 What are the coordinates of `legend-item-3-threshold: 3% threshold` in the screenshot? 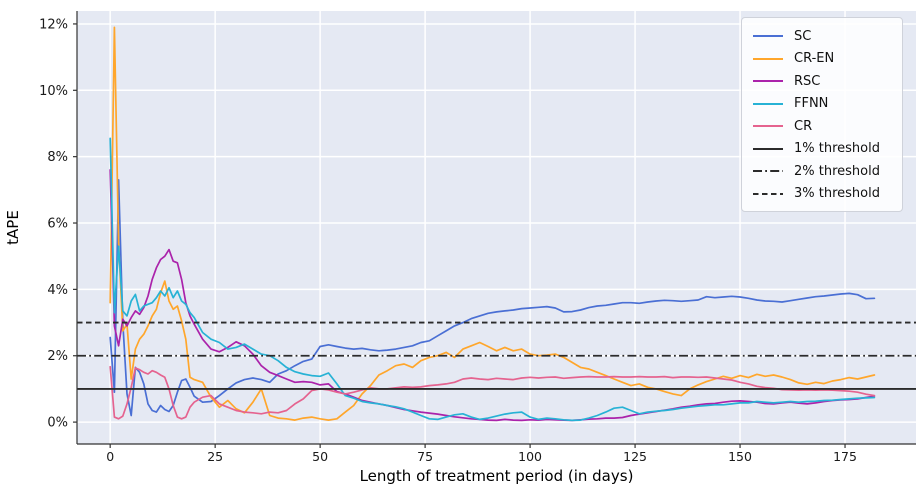 It's located at (822, 194).